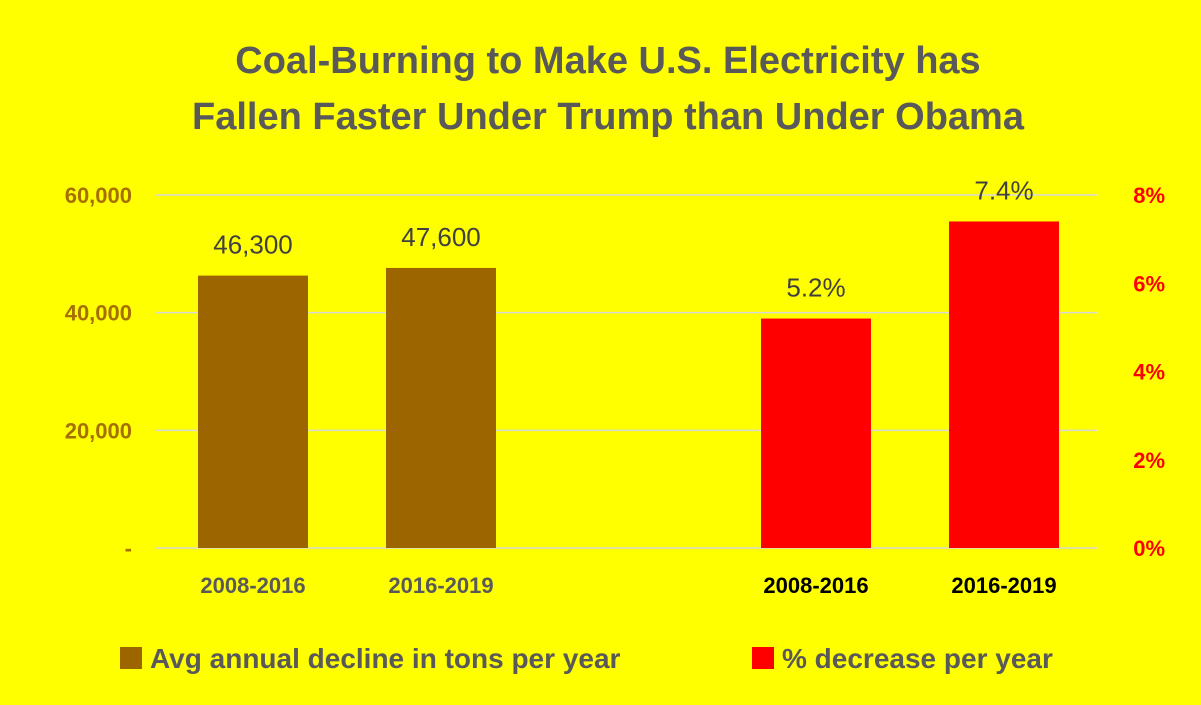  I want to click on pct-bar-2016-2019, so click(1004, 384).